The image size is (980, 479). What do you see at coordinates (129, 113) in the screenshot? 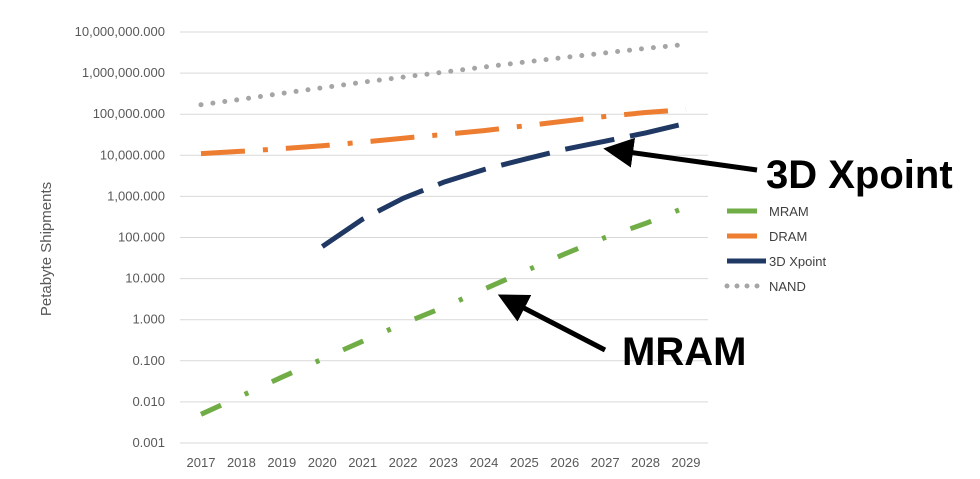
I see `y-tick-label: 100,000.000` at bounding box center [129, 113].